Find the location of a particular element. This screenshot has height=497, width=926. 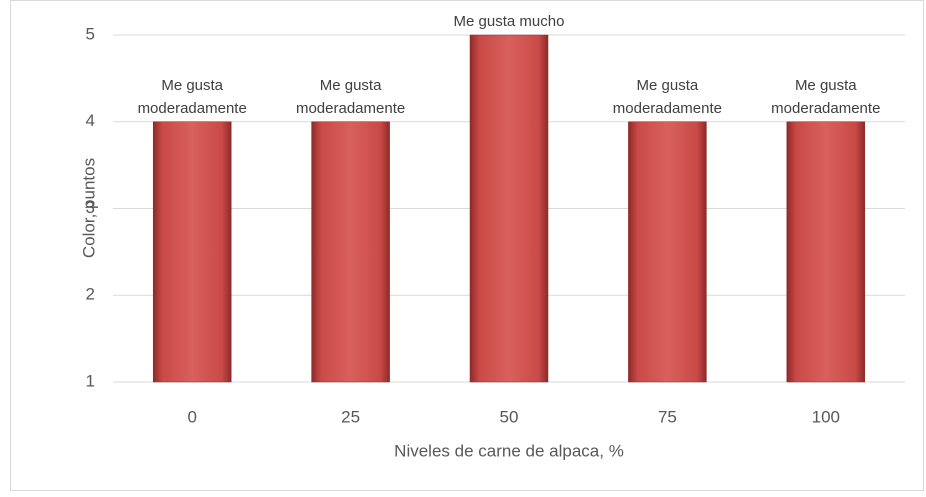

data-label: Me gusta mucho is located at coordinates (509, 21).